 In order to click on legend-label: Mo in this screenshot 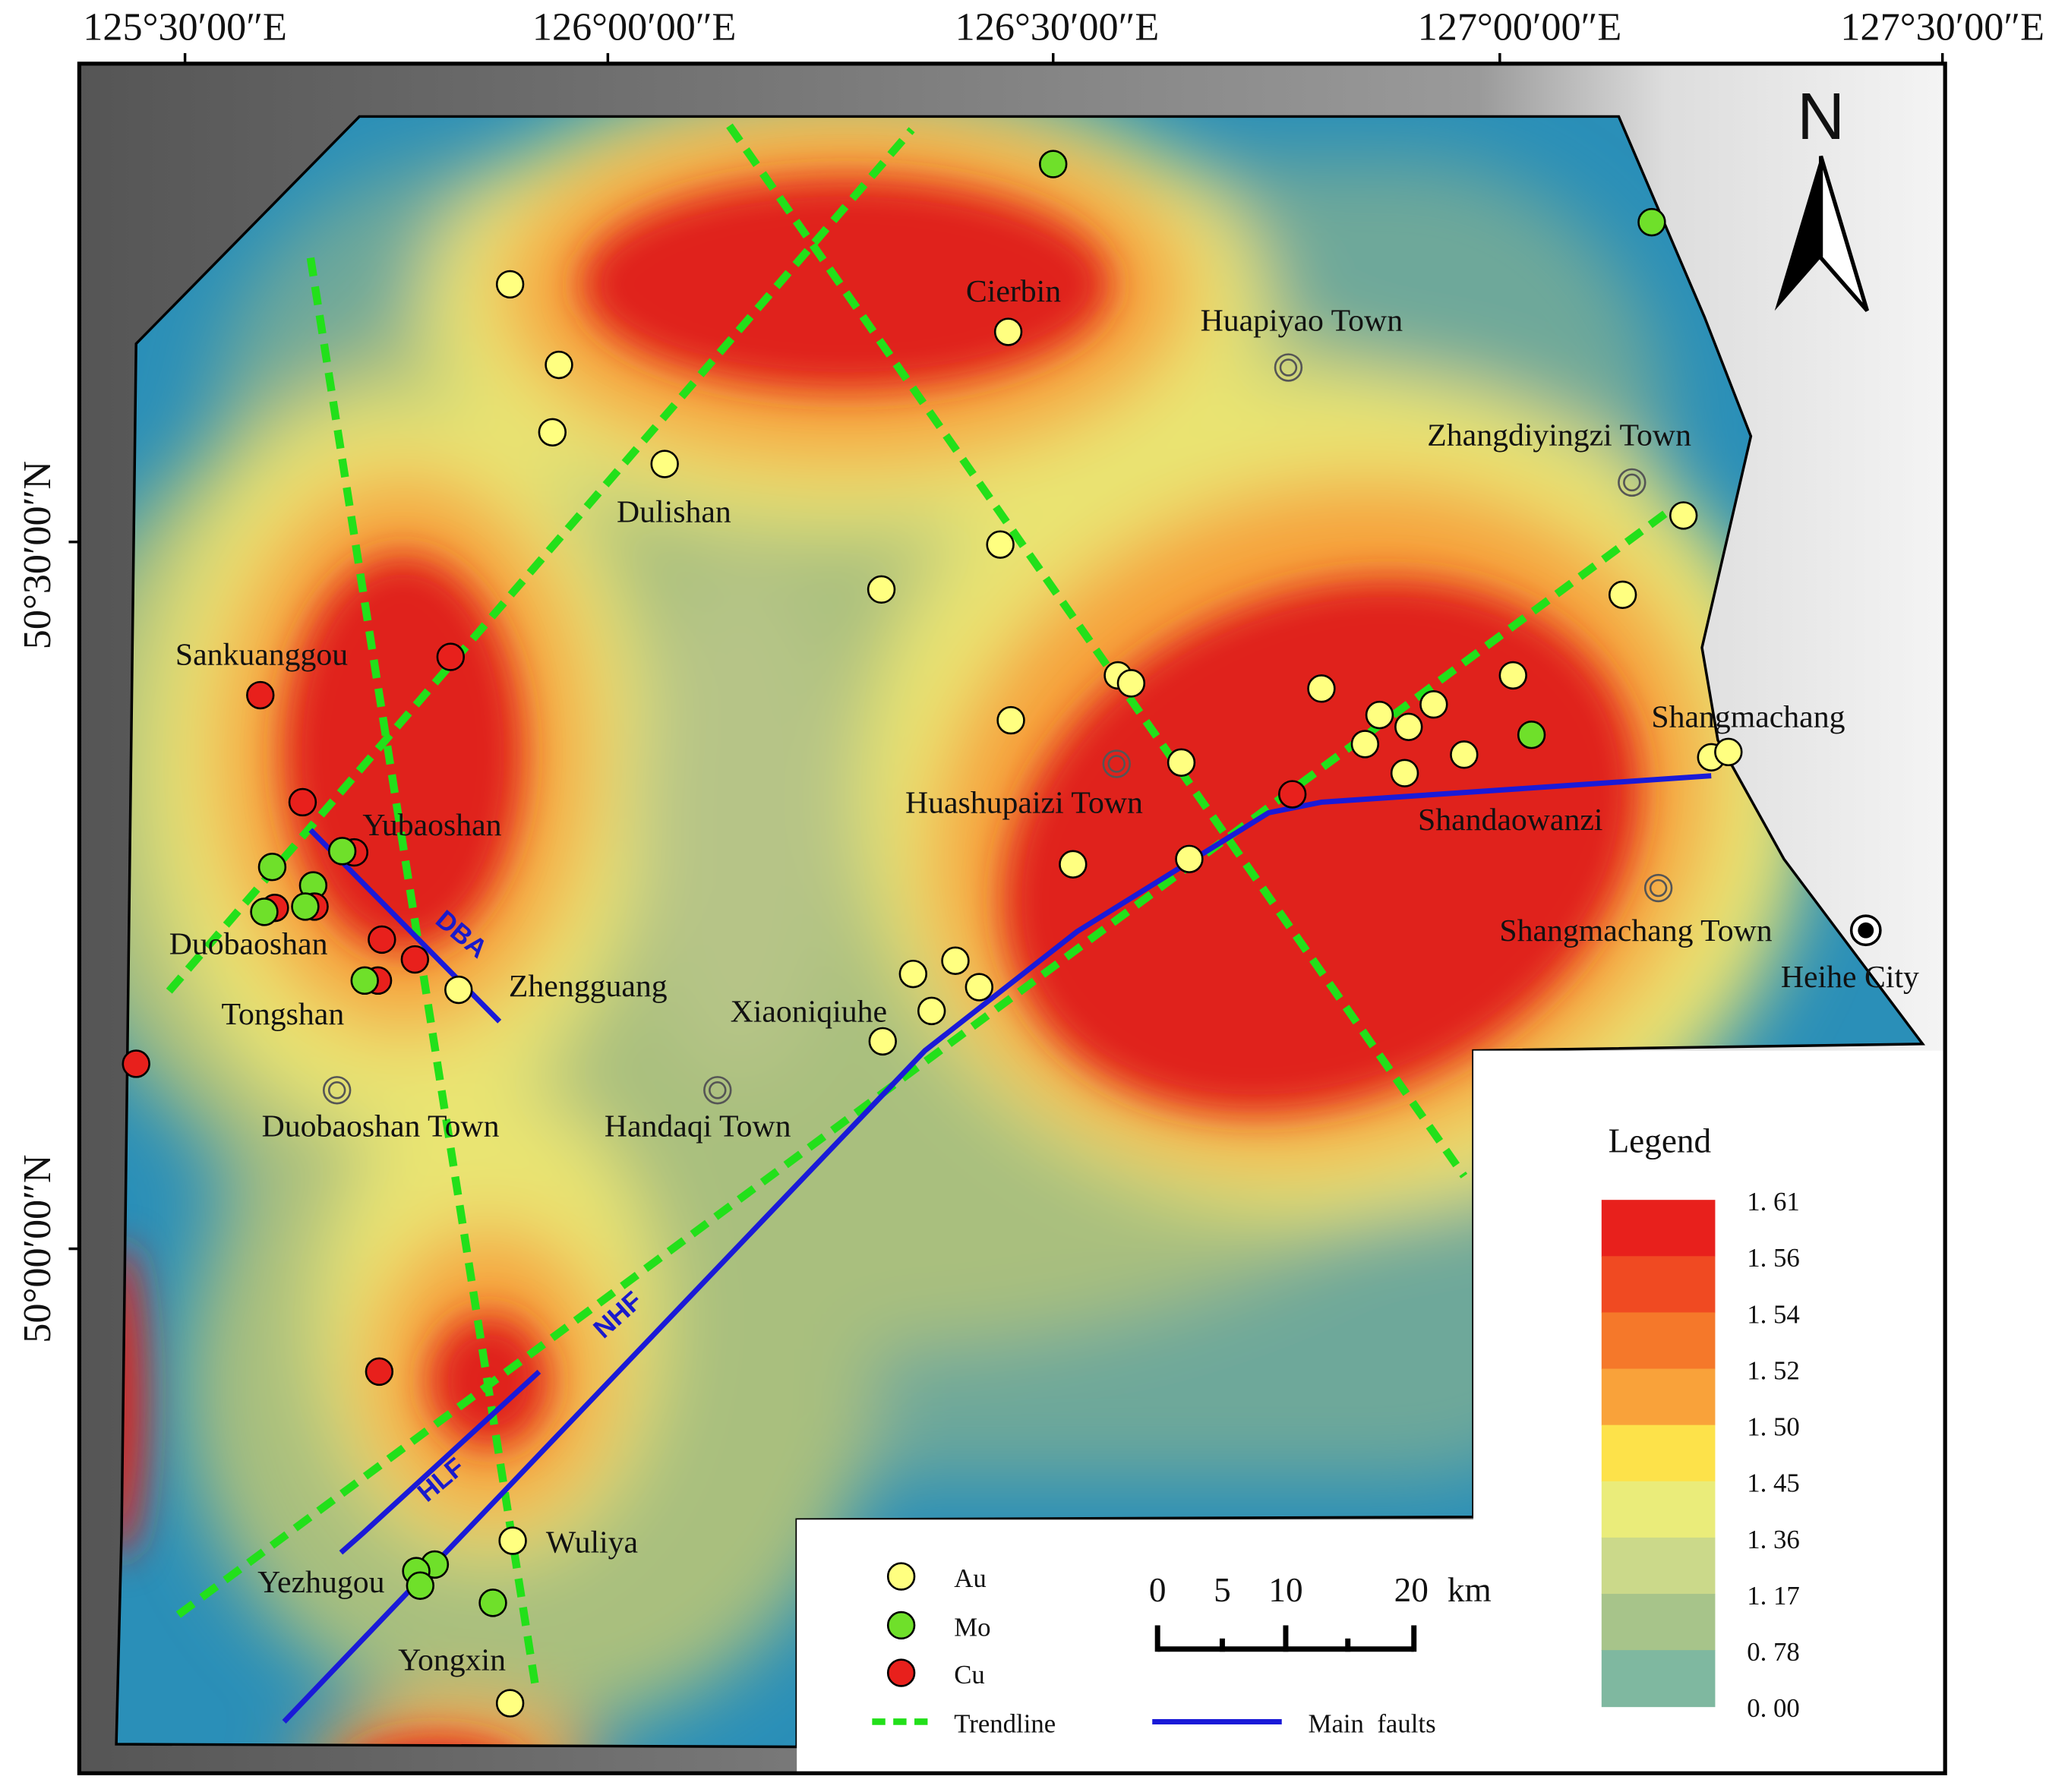, I will do `click(972, 1627)`.